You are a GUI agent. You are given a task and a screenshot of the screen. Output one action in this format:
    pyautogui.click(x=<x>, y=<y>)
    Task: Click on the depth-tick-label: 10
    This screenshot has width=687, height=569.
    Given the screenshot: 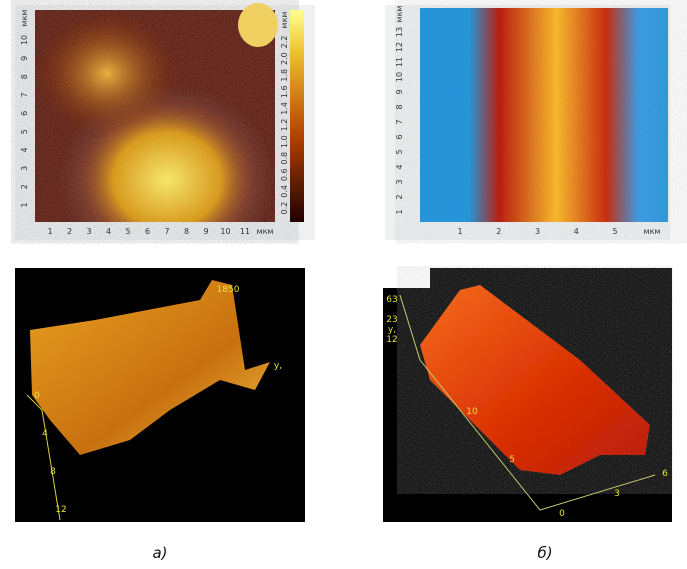 What is the action you would take?
    pyautogui.click(x=472, y=412)
    